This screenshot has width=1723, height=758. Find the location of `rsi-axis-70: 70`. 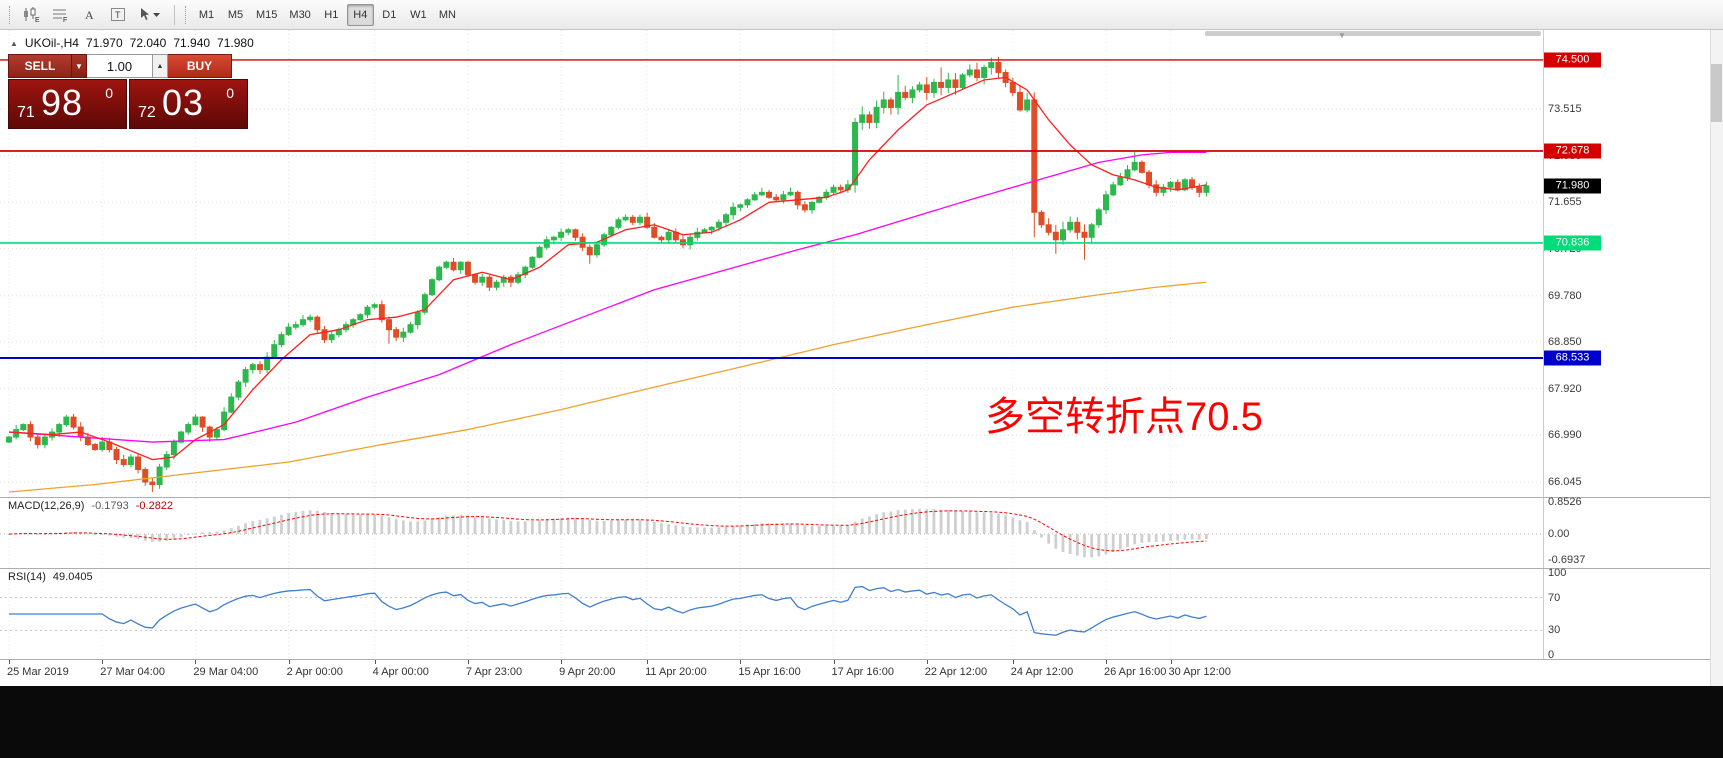

rsi-axis-70: 70 is located at coordinates (1554, 597).